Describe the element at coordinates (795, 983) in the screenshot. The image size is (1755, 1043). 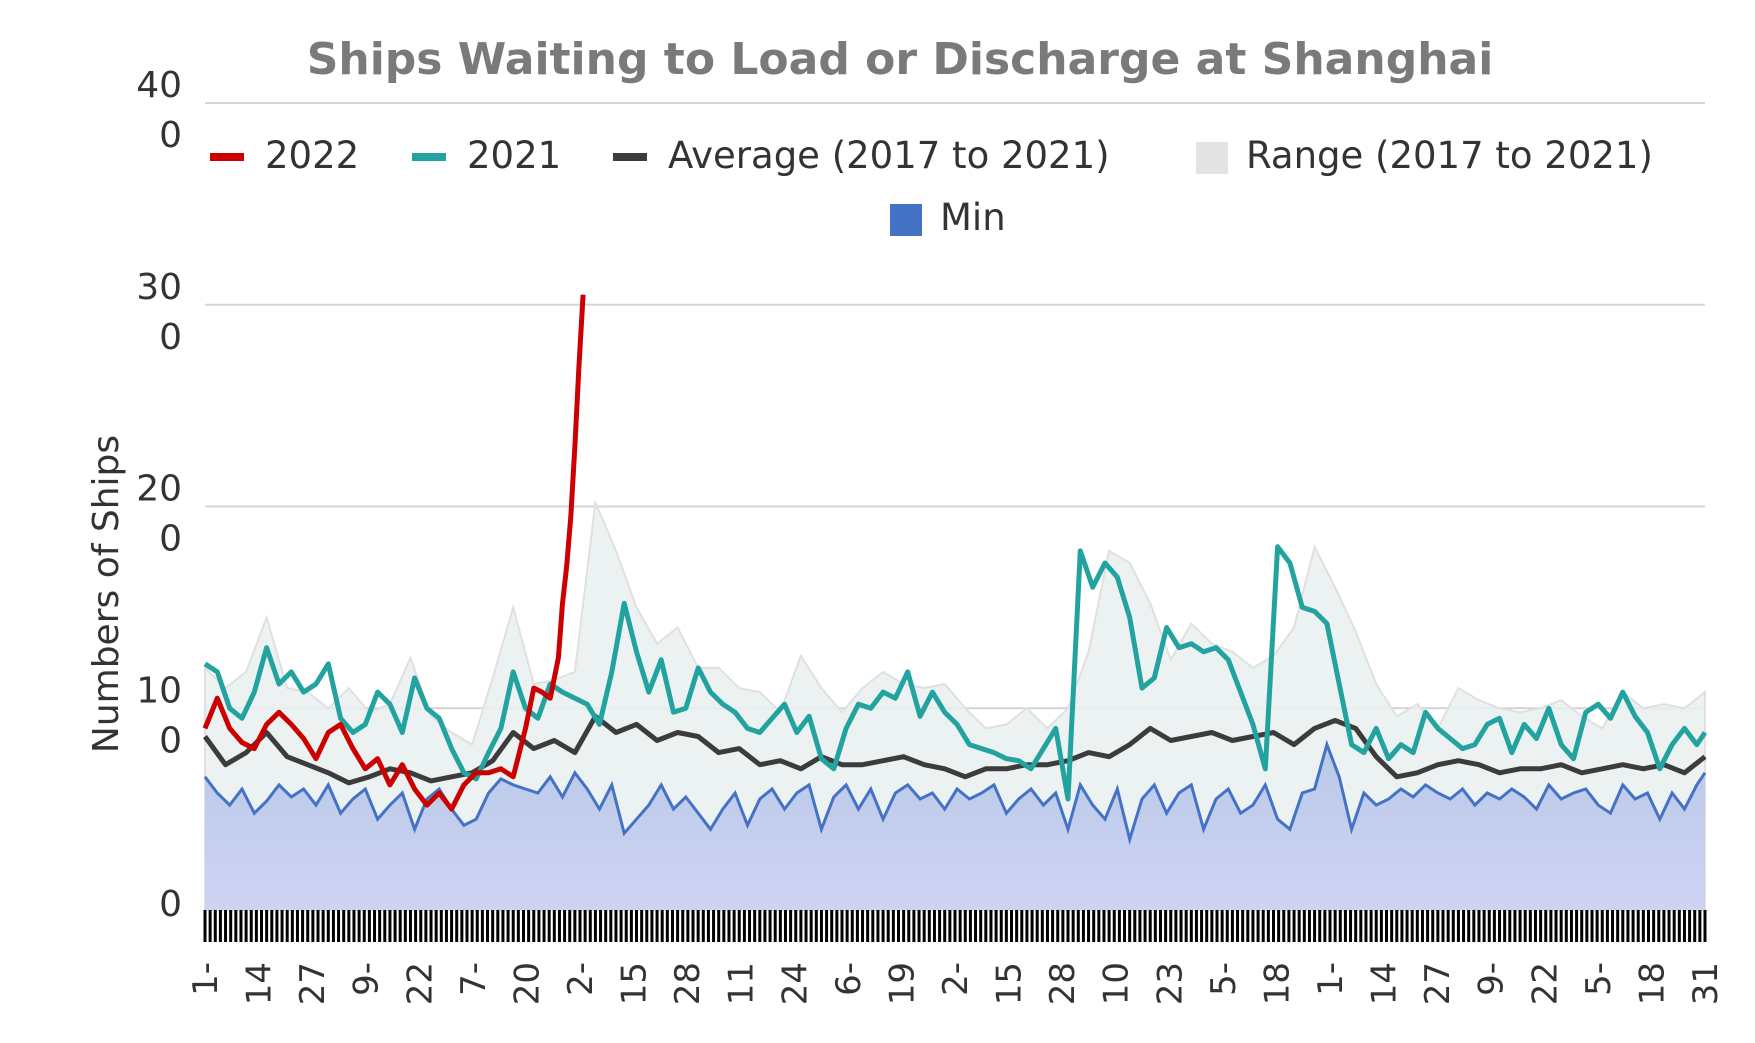
I see `x-tick-label: 24` at that location.